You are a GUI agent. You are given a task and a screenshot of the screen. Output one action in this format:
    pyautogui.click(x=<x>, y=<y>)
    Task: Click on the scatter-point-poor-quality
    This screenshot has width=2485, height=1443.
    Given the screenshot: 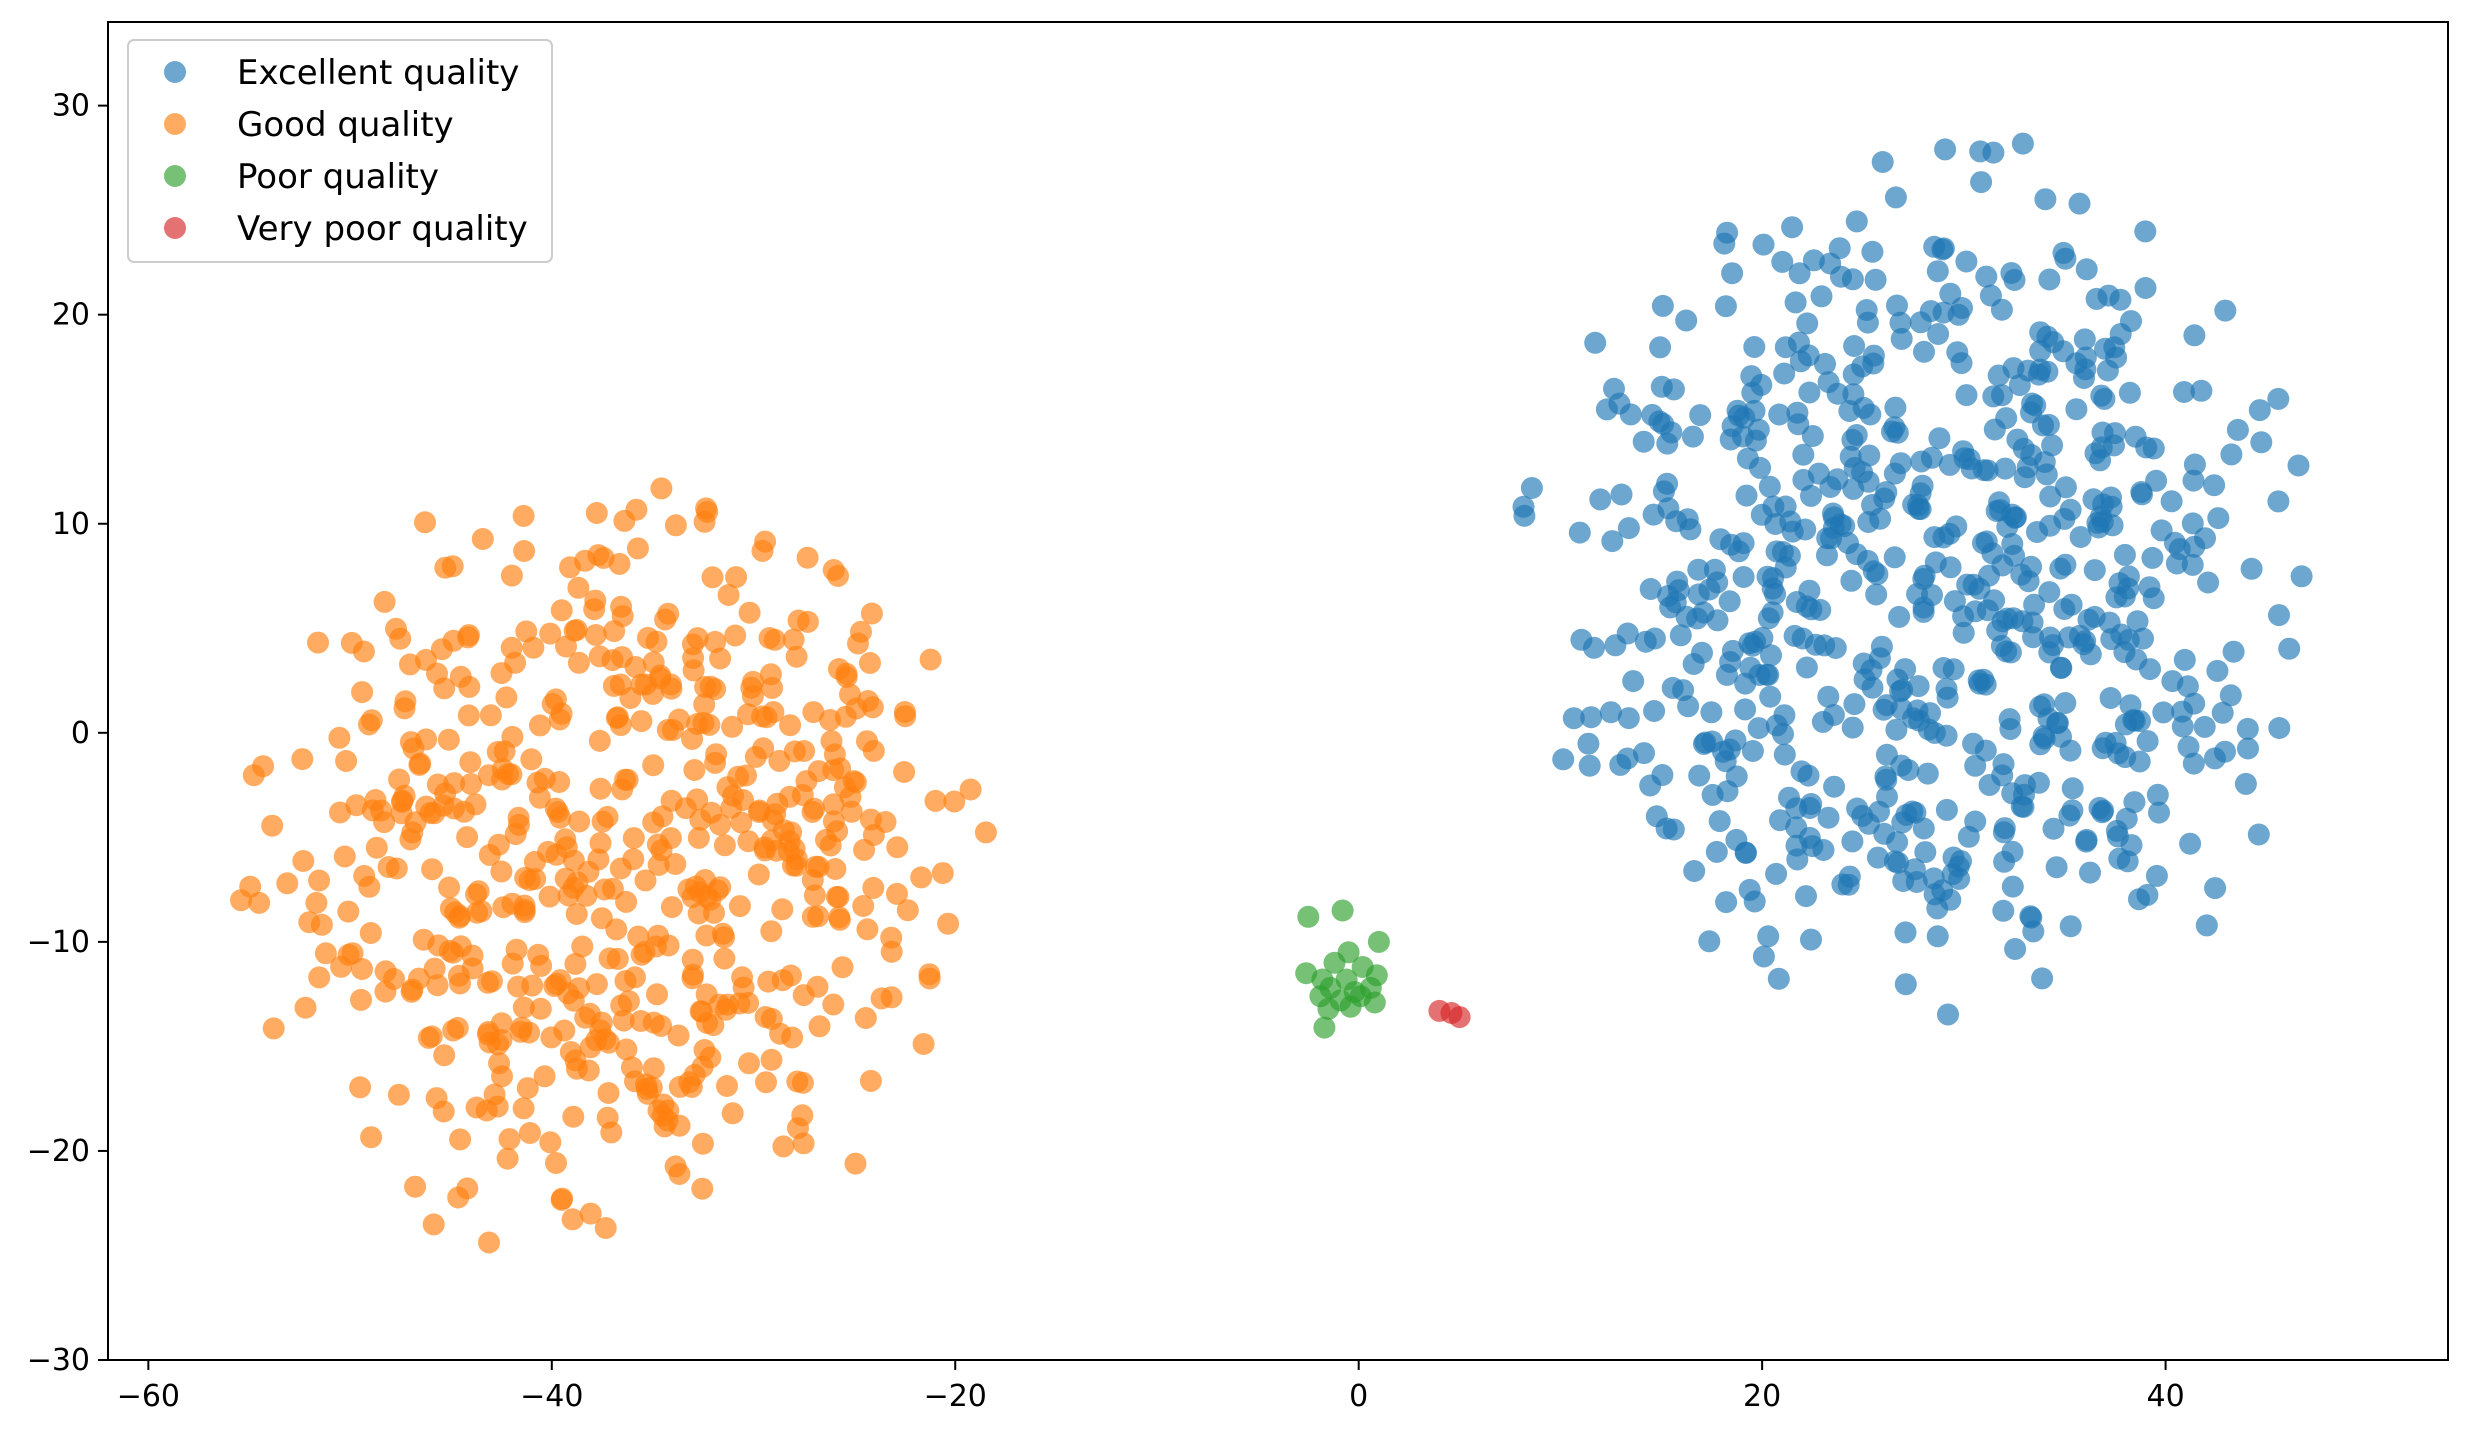 What is the action you would take?
    pyautogui.click(x=1378, y=941)
    